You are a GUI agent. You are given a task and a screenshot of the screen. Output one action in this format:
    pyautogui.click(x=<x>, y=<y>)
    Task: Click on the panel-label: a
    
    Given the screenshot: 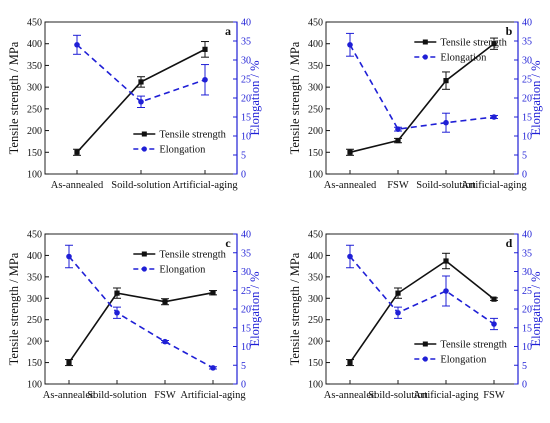 What is the action you would take?
    pyautogui.click(x=228, y=31)
    